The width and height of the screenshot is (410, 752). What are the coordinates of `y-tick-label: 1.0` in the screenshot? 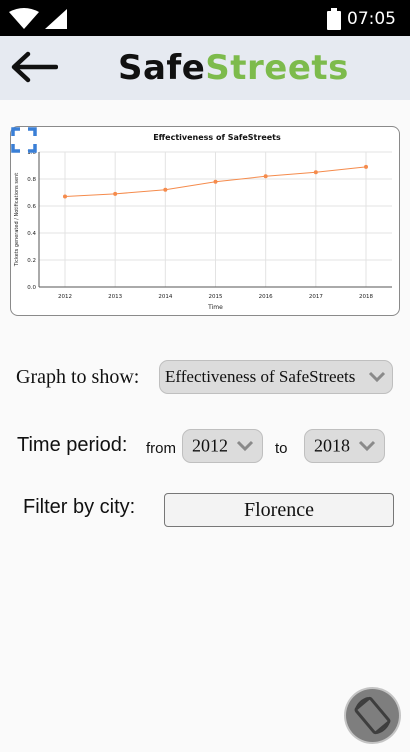 It's located at (31, 153).